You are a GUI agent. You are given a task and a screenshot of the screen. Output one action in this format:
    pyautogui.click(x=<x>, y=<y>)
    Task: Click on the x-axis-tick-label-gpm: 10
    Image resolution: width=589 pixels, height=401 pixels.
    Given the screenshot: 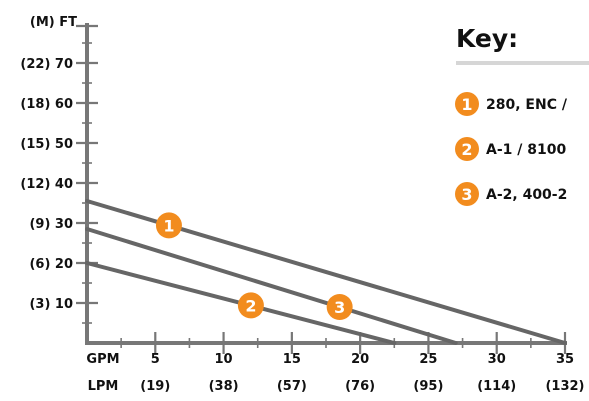 What is the action you would take?
    pyautogui.click(x=224, y=359)
    